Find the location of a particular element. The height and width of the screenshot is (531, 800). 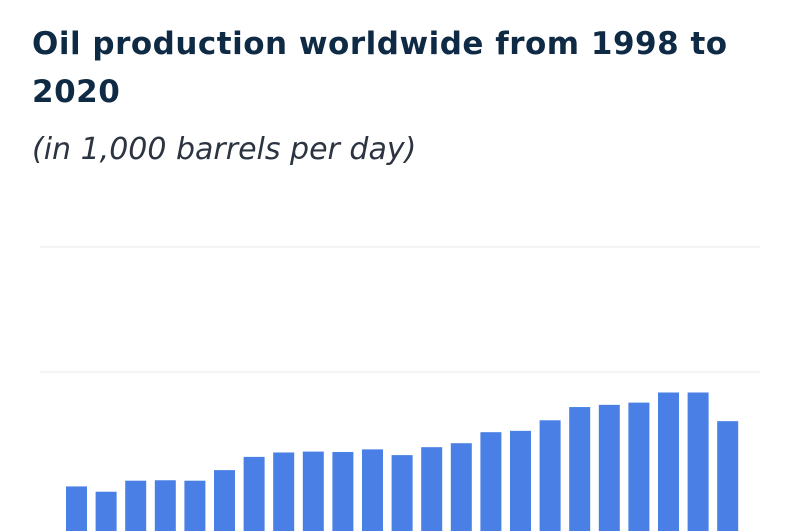

bar-2012 is located at coordinates (491, 481).